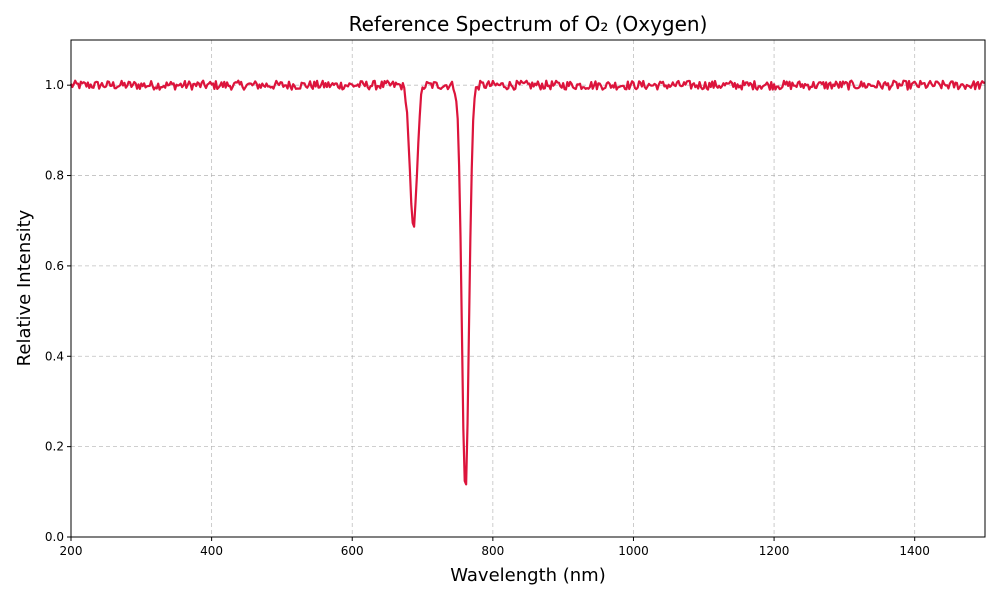 This screenshot has width=1000, height=600. Describe the element at coordinates (58, 311) in the screenshot. I see `y-axis-ticks: 0.0 0.2 0.4 0.6 0.8 1.0` at that location.